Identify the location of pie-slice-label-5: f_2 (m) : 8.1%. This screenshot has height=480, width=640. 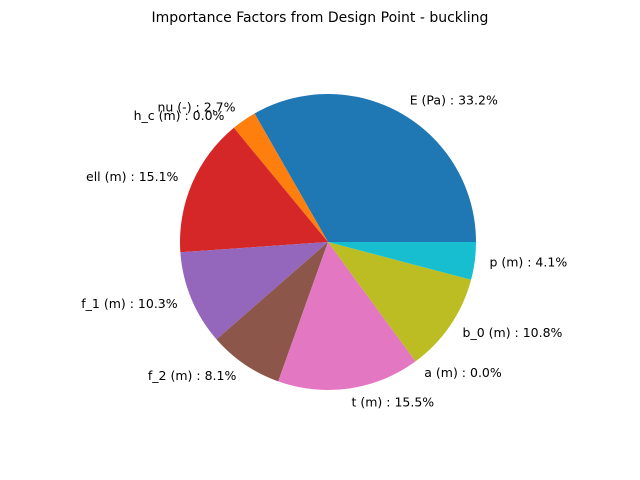
(192, 375).